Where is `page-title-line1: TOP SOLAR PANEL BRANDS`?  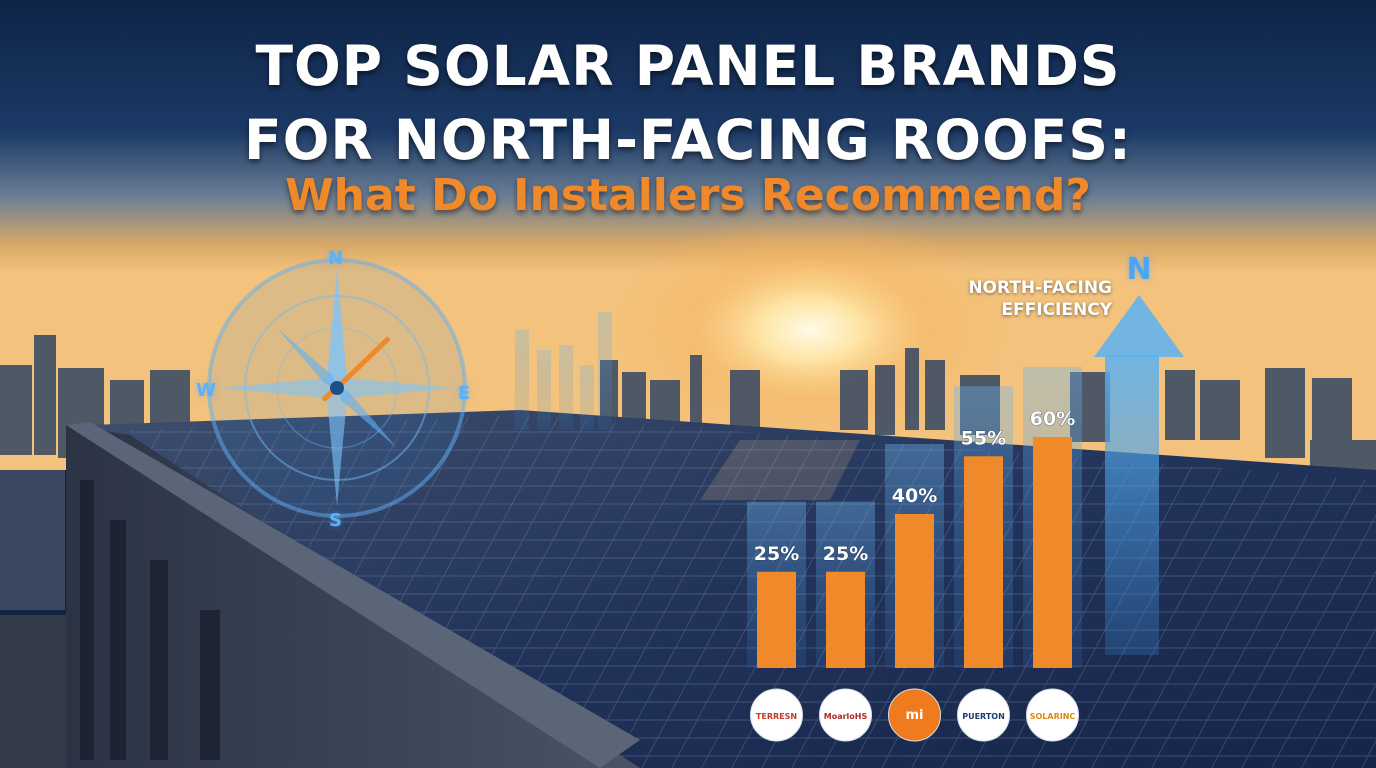
page-title-line1: TOP SOLAR PANEL BRANDS is located at coordinates (688, 66).